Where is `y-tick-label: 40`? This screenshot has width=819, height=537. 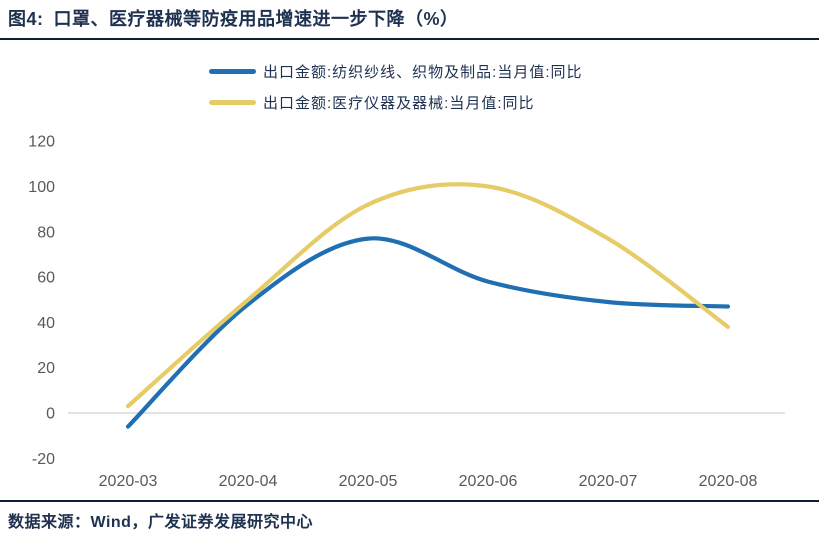
y-tick-label: 40 is located at coordinates (46, 323).